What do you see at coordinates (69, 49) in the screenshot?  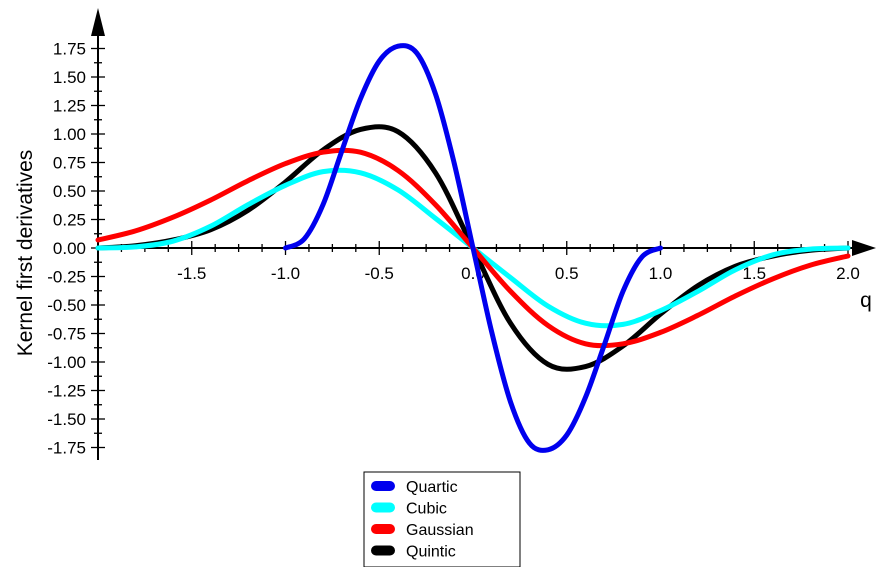 I see `y-tick-label: 1.75` at bounding box center [69, 49].